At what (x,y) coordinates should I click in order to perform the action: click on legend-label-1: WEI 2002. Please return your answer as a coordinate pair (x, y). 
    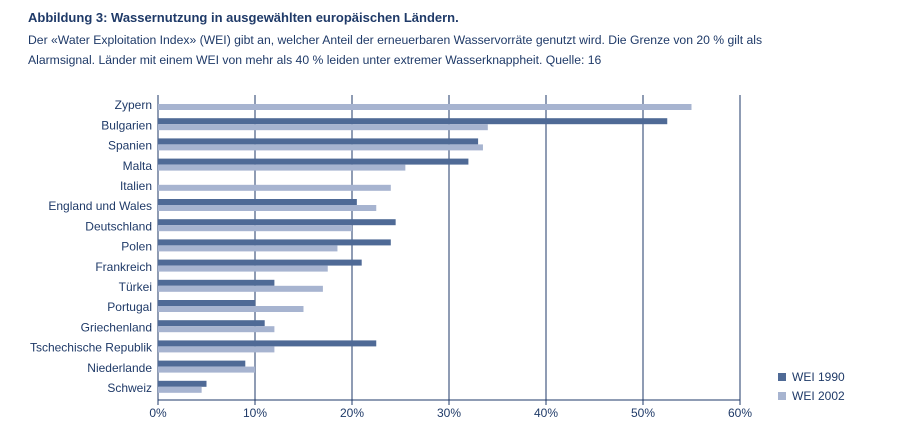
    Looking at the image, I should click on (818, 396).